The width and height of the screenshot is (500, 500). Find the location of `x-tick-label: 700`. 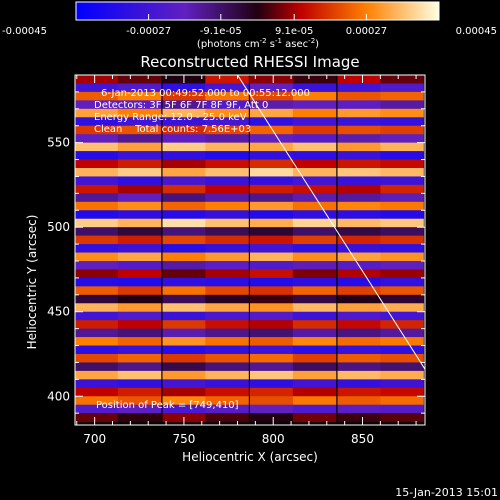

x-tick-label: 700 is located at coordinates (94, 439).